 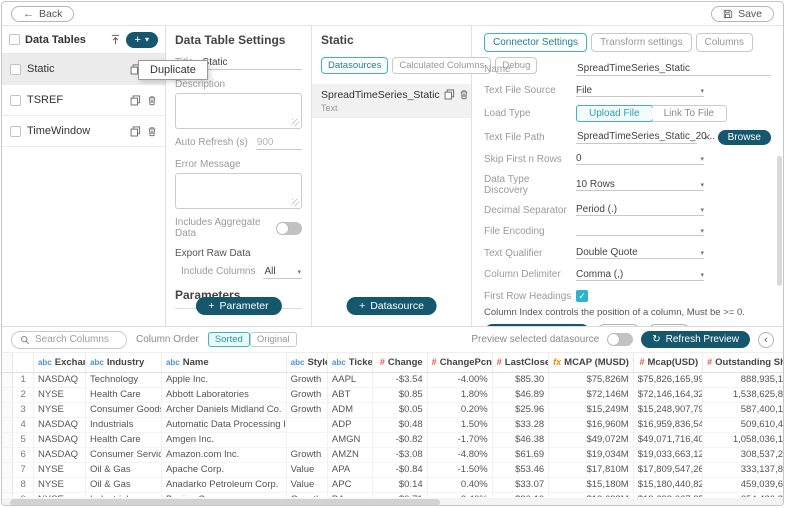 What do you see at coordinates (582, 296) in the screenshot?
I see `first-row-headings-checkbox: ✓` at bounding box center [582, 296].